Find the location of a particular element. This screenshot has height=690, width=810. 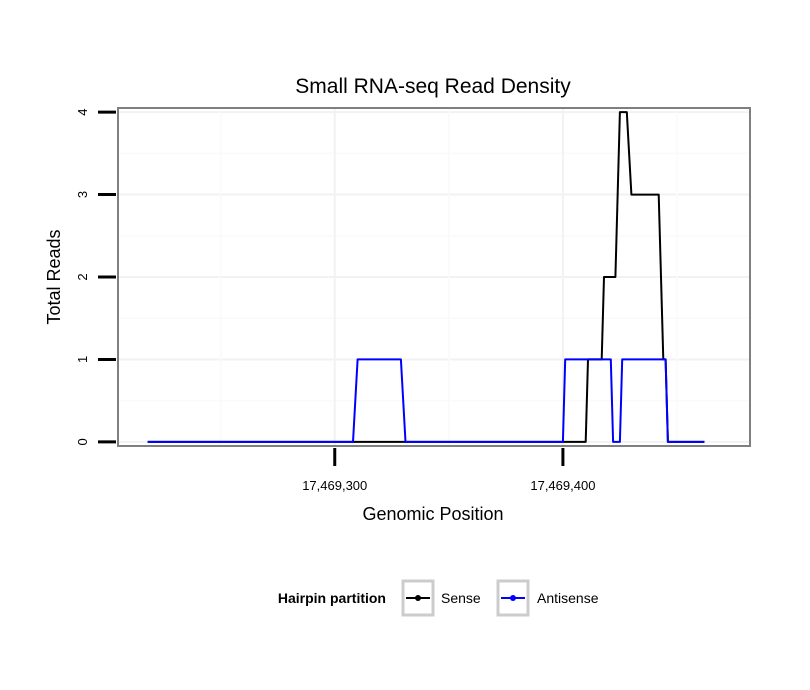

chart-title: Small RNA-seq Read Density is located at coordinates (433, 86).